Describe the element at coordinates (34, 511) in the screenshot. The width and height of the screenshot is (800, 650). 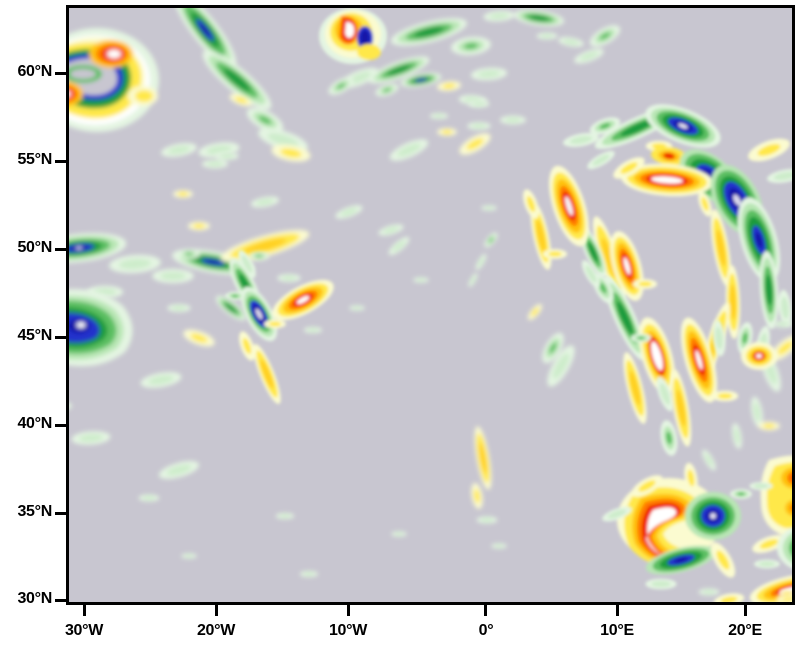
I see `y-tick-label-35: 35°N` at that location.